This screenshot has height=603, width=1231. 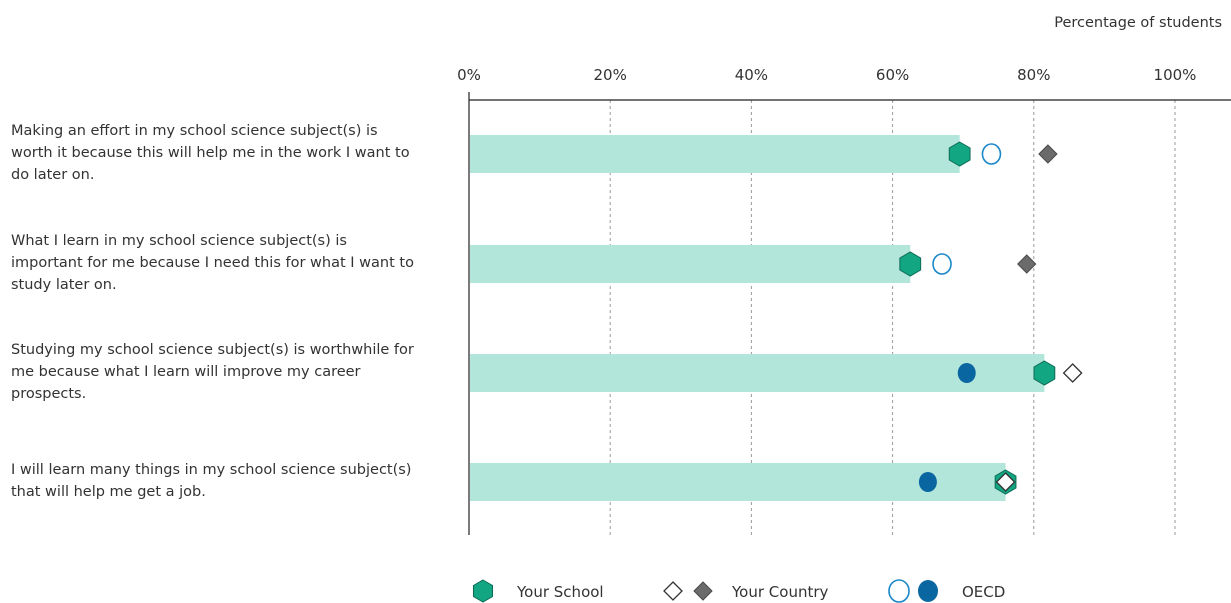 I want to click on x-tick-label: 100%, so click(x=1175, y=75).